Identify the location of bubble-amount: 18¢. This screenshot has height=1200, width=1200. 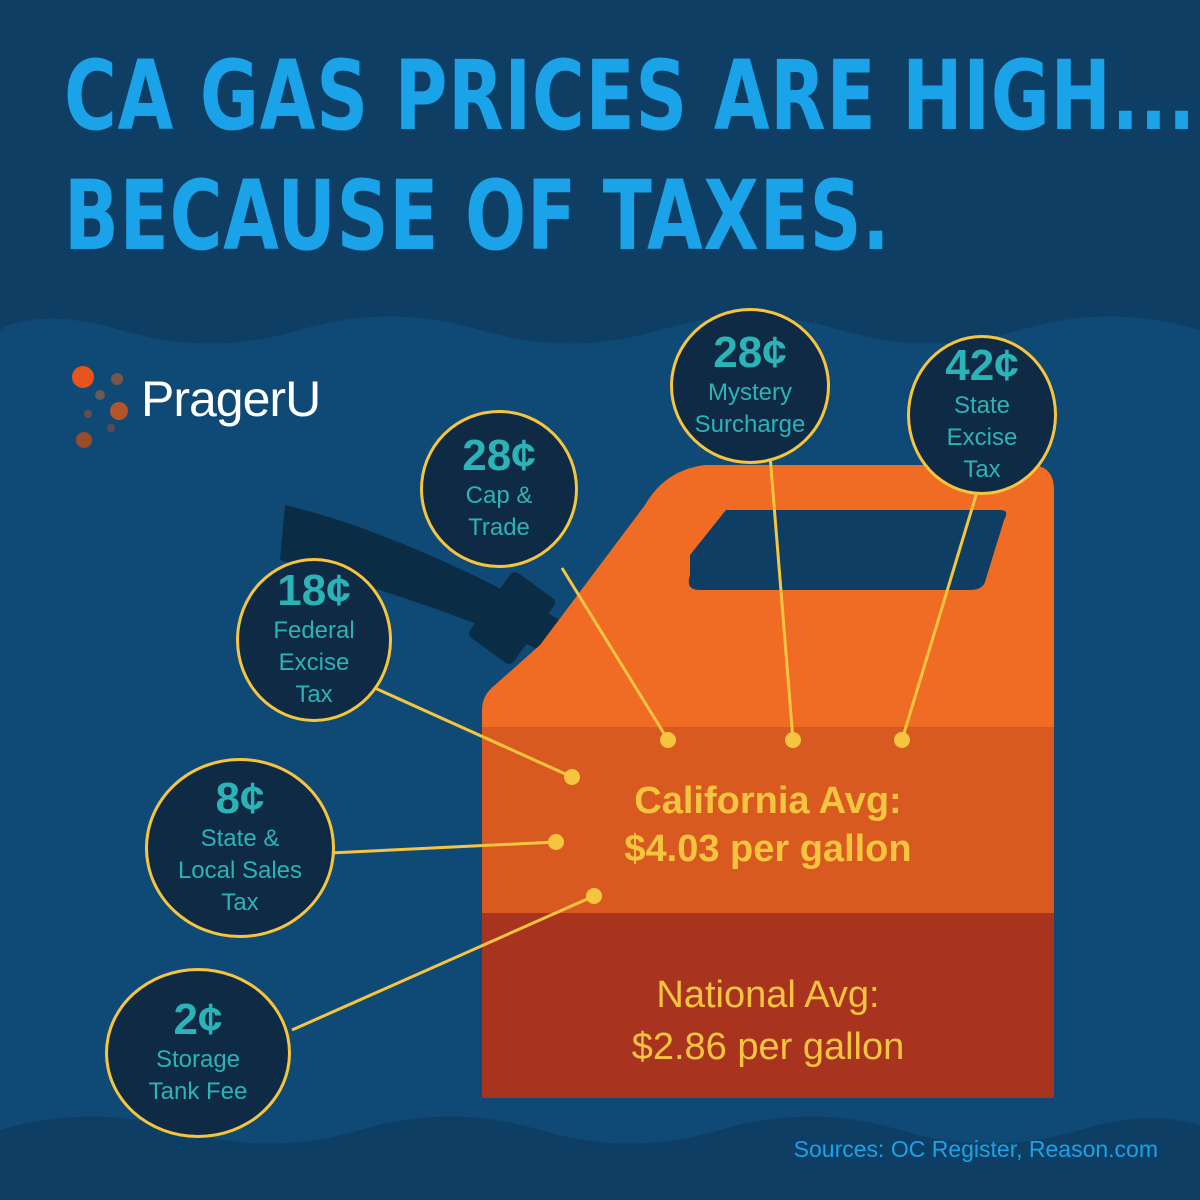
(314, 591).